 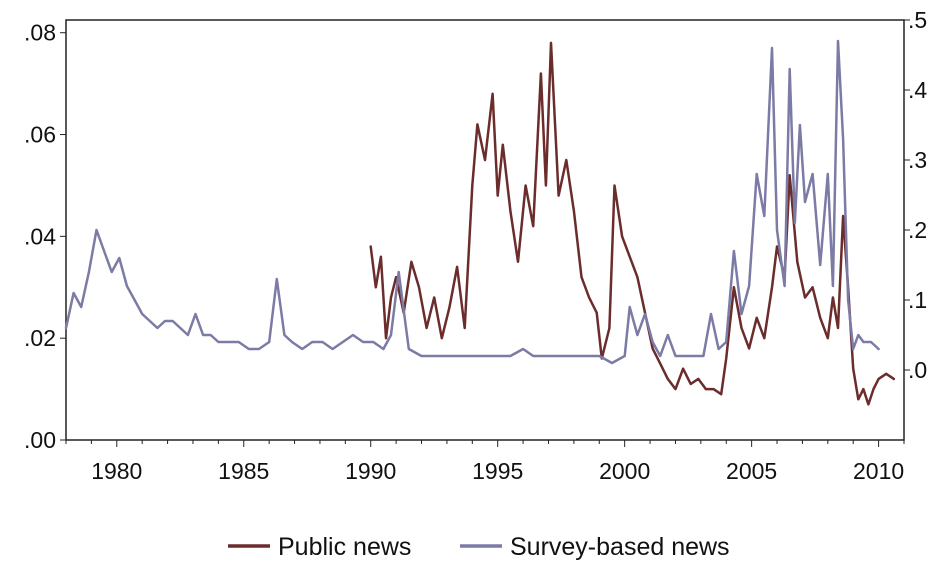 I want to click on x-tick-label: 1980, so click(x=116, y=471).